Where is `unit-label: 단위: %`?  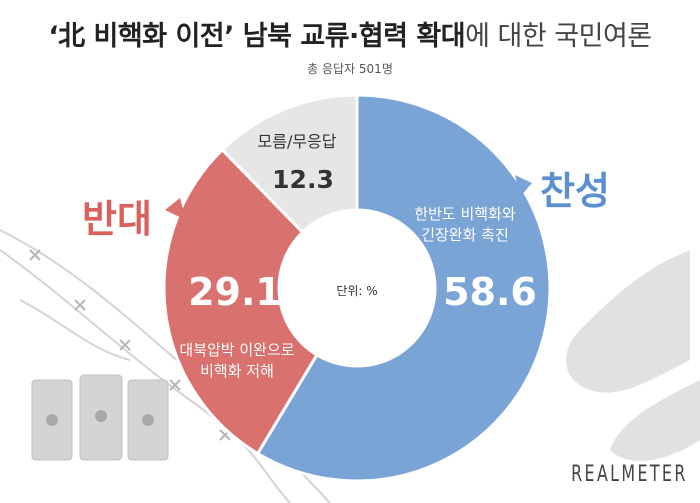
unit-label: 단위: % is located at coordinates (357, 291).